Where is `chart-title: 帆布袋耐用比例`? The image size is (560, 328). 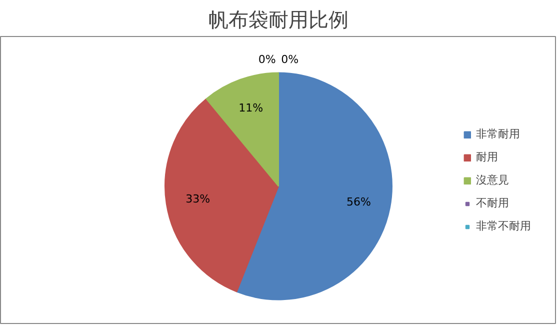 chart-title: 帆布袋耐用比例 is located at coordinates (278, 20).